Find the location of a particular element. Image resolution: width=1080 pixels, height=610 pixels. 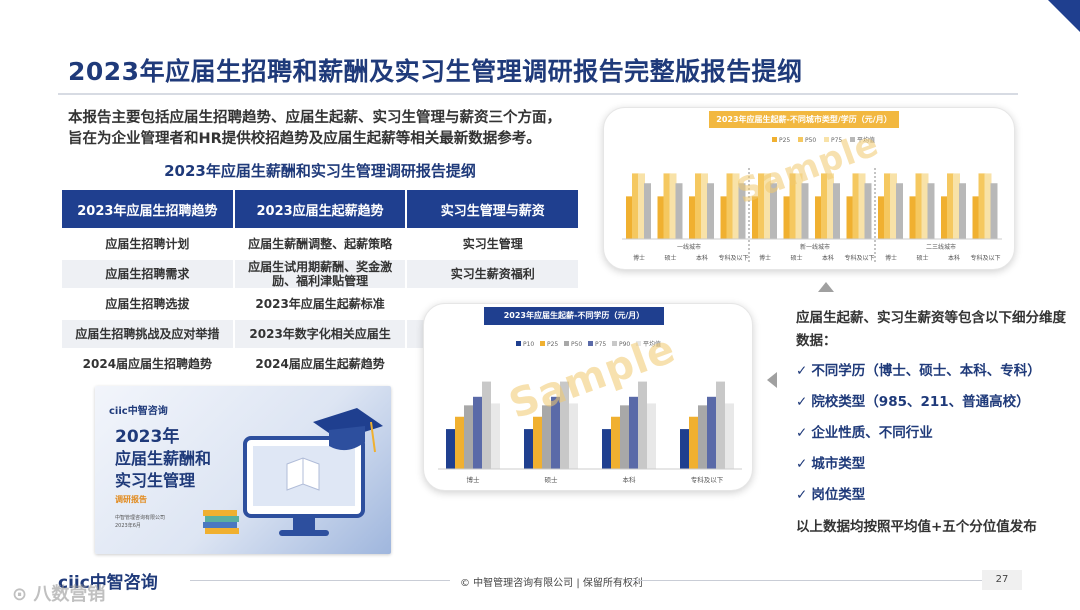

legend-label: P50 is located at coordinates (810, 140).